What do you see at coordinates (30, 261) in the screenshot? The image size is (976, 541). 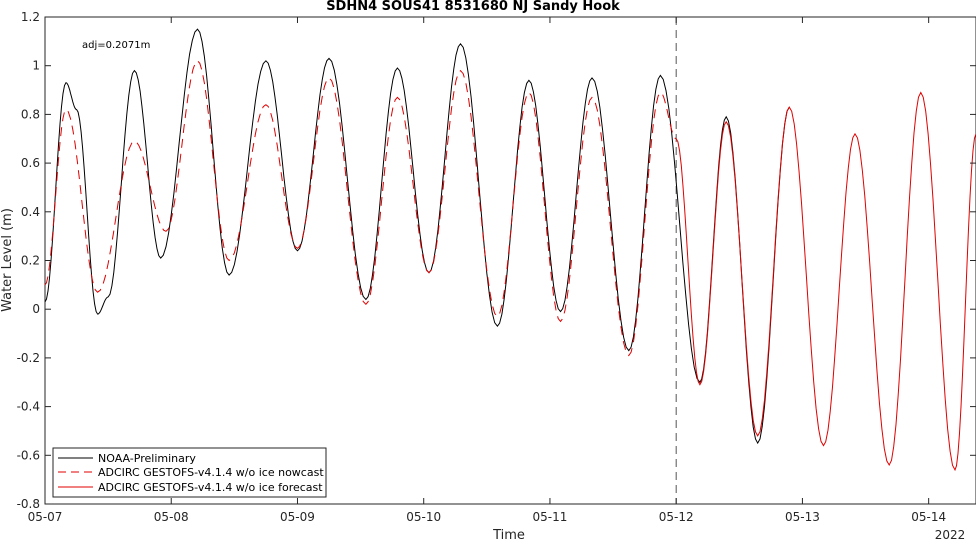 I see `y-tick-label: 0.2` at bounding box center [30, 261].